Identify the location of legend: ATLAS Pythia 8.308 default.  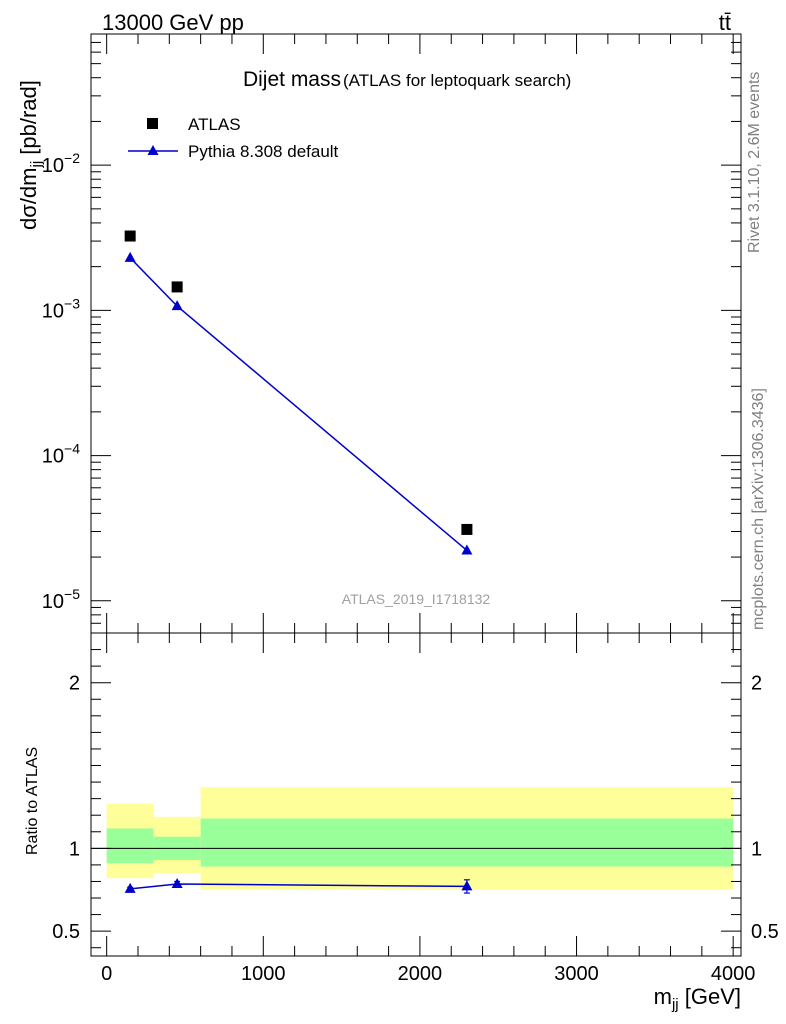
(233, 138).